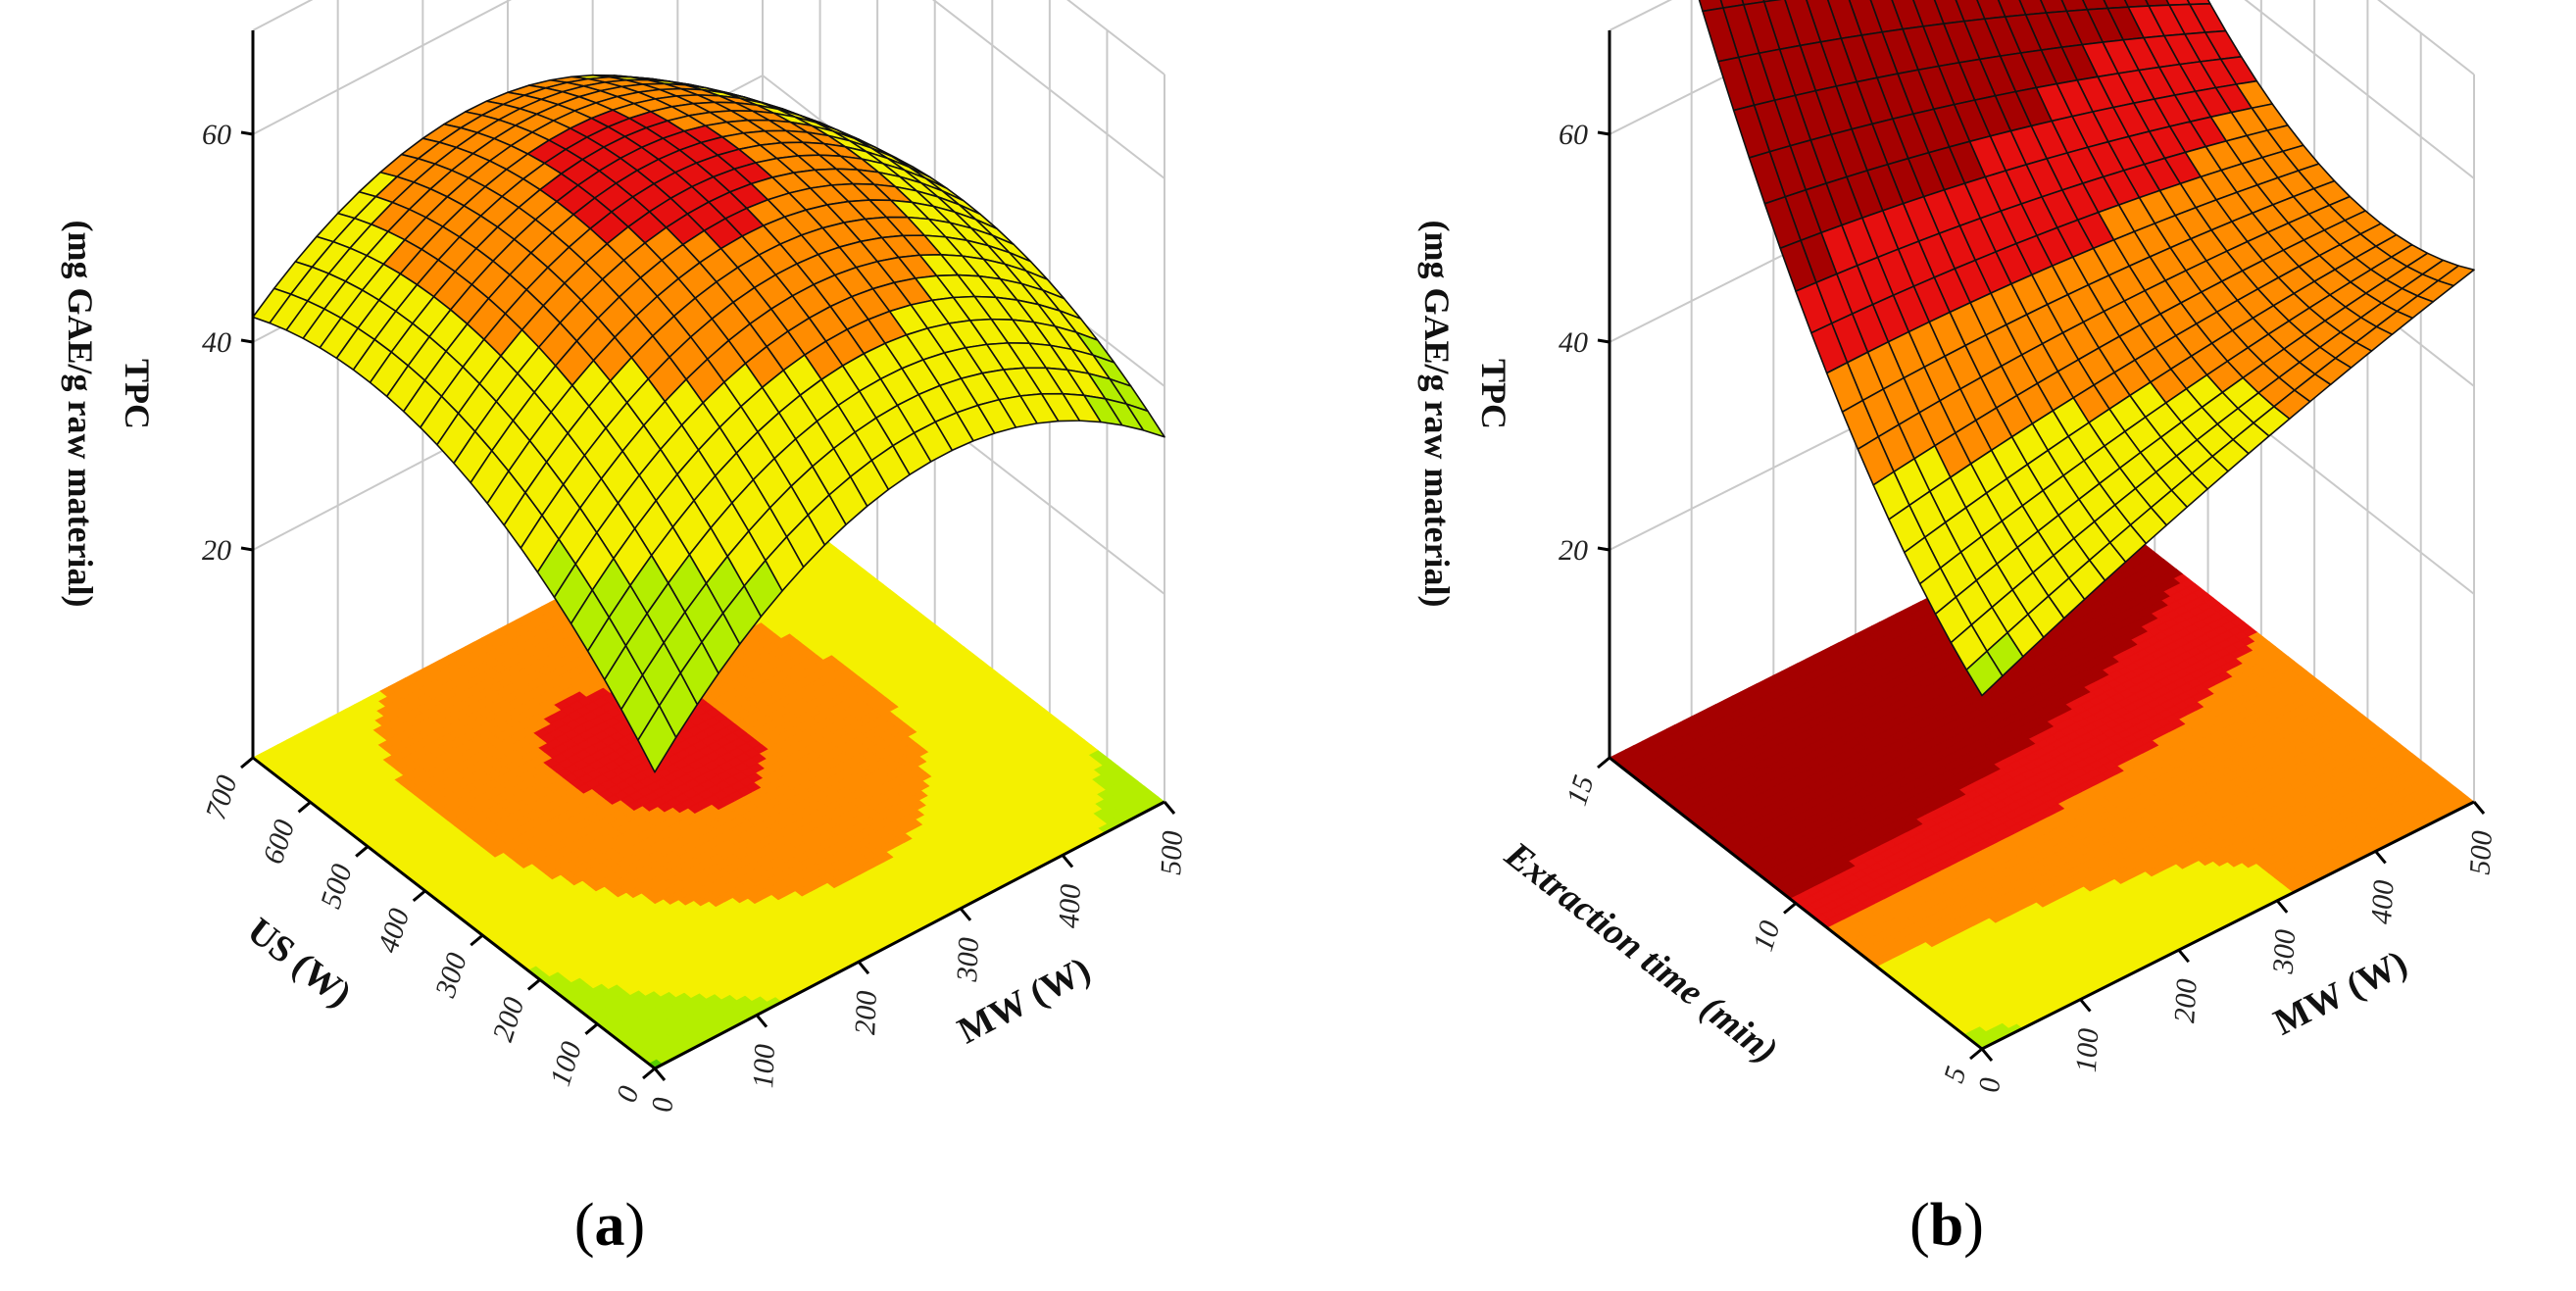 This screenshot has width=2576, height=1291. I want to click on y-tick-label: 10, so click(1767, 936).